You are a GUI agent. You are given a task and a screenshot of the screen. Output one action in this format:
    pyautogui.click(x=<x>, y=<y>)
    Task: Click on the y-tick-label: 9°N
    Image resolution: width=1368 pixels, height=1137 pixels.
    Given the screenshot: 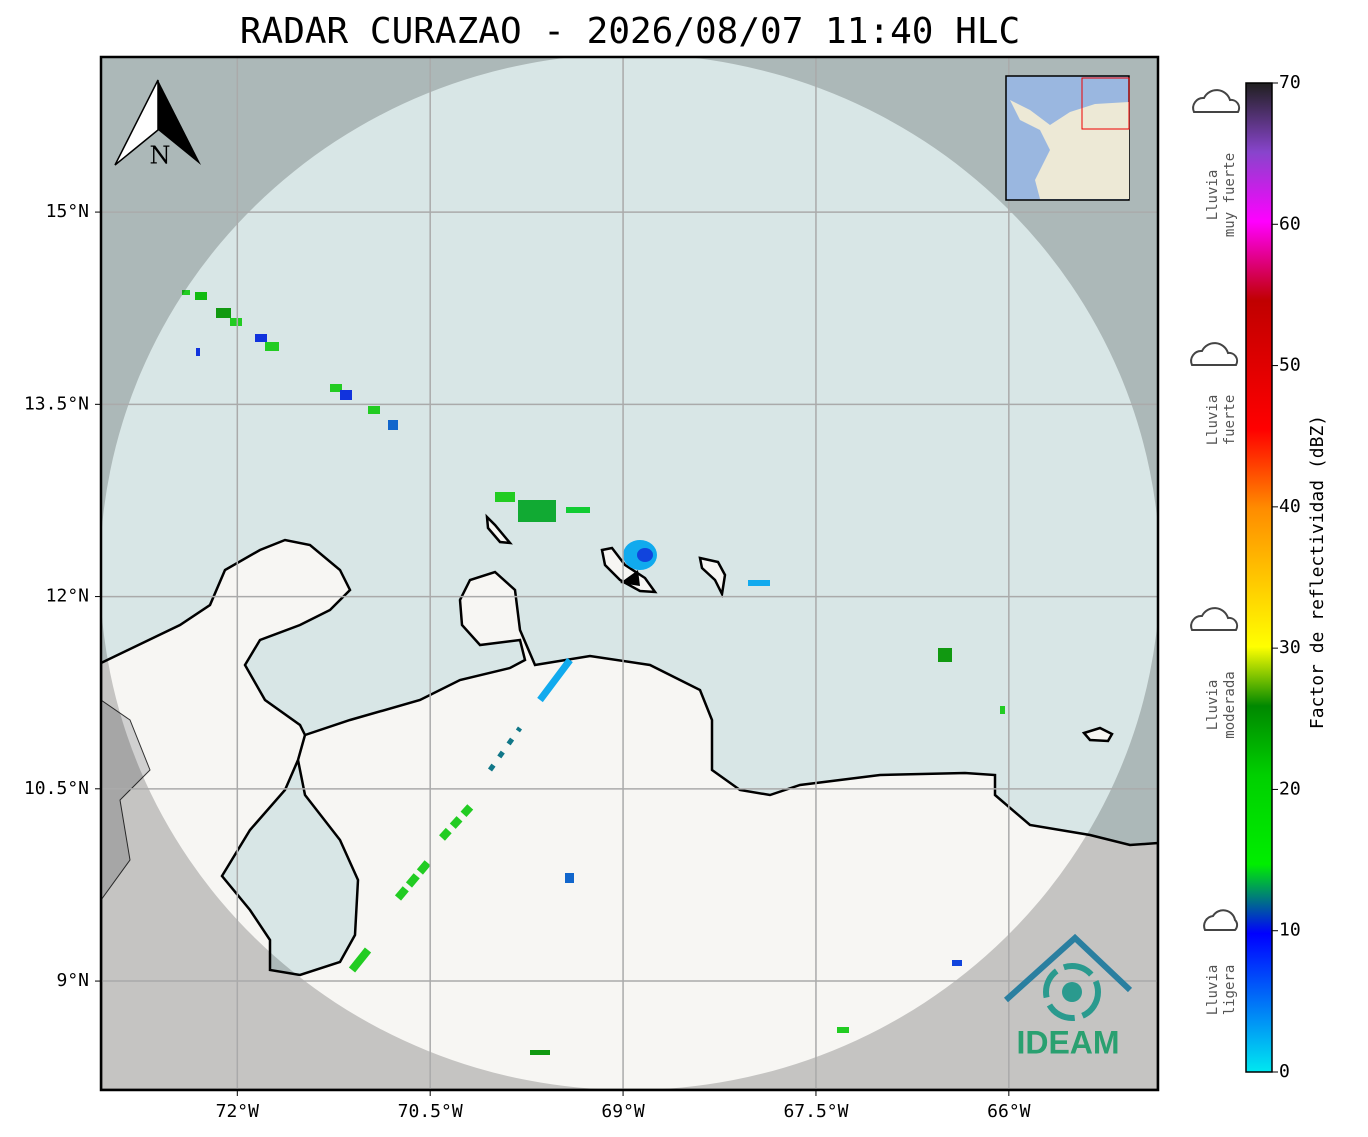 What is the action you would take?
    pyautogui.click(x=72, y=980)
    